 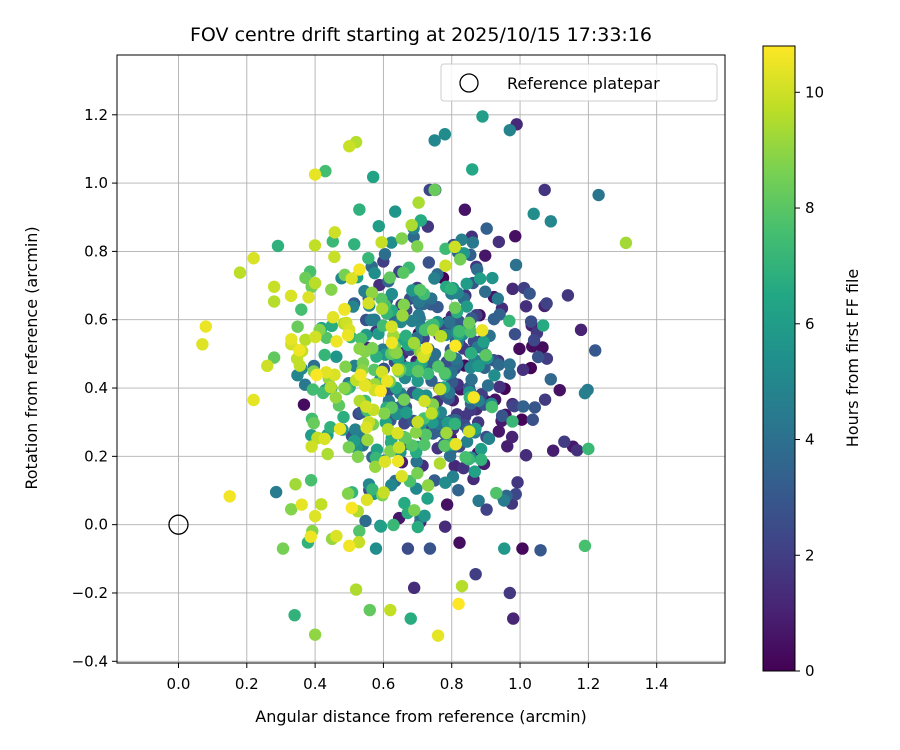 What do you see at coordinates (520, 684) in the screenshot?
I see `x-tick-label: 1.0` at bounding box center [520, 684].